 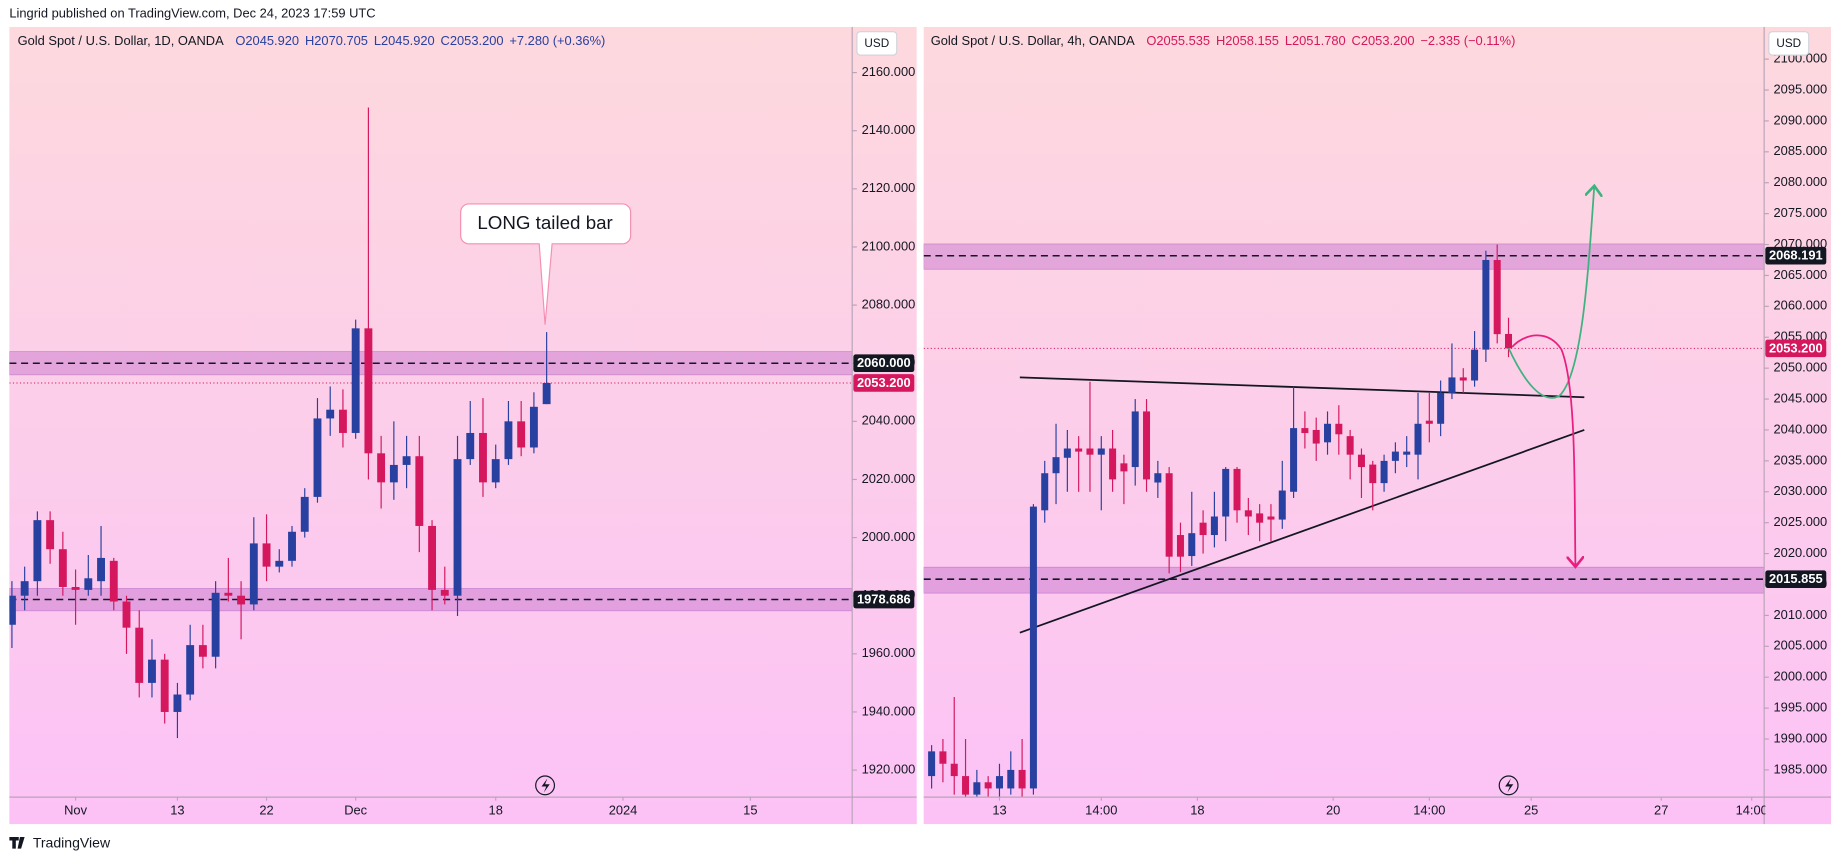 I want to click on y-tick-label: 2060.000, so click(x=1801, y=305).